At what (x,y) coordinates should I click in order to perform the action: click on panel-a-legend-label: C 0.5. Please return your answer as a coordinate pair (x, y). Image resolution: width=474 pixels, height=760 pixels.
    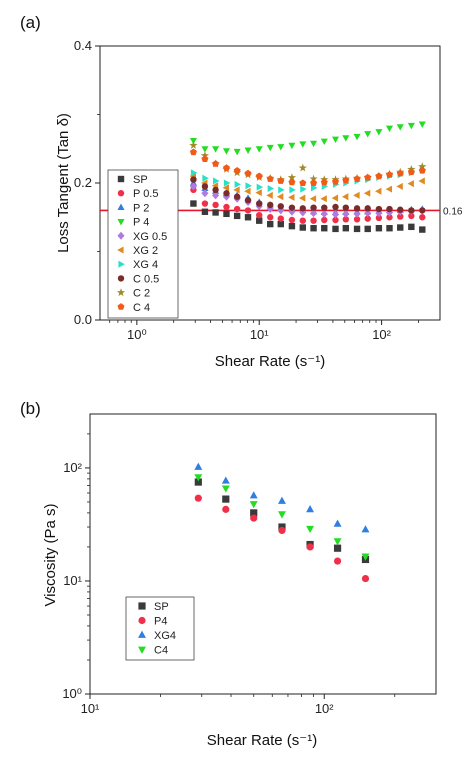
    Looking at the image, I should click on (146, 279).